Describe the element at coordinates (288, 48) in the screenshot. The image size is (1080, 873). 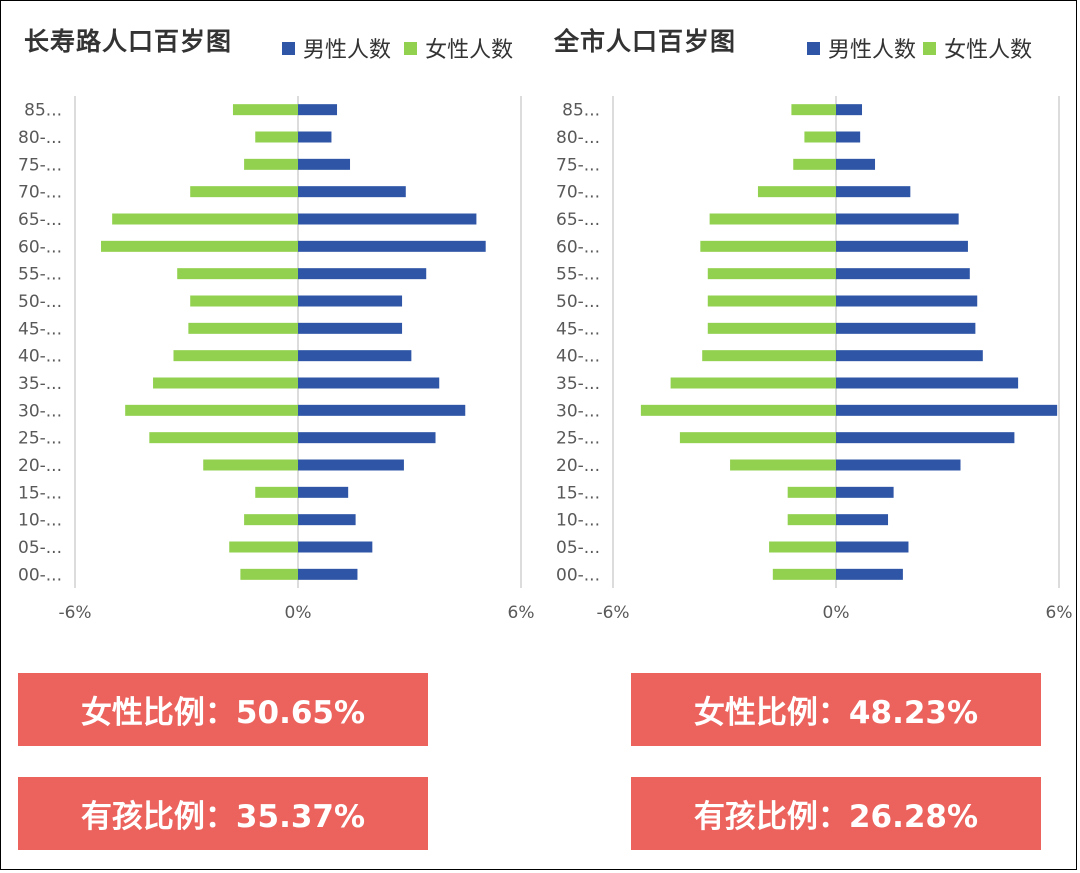
I see `legend-swatch-male` at that location.